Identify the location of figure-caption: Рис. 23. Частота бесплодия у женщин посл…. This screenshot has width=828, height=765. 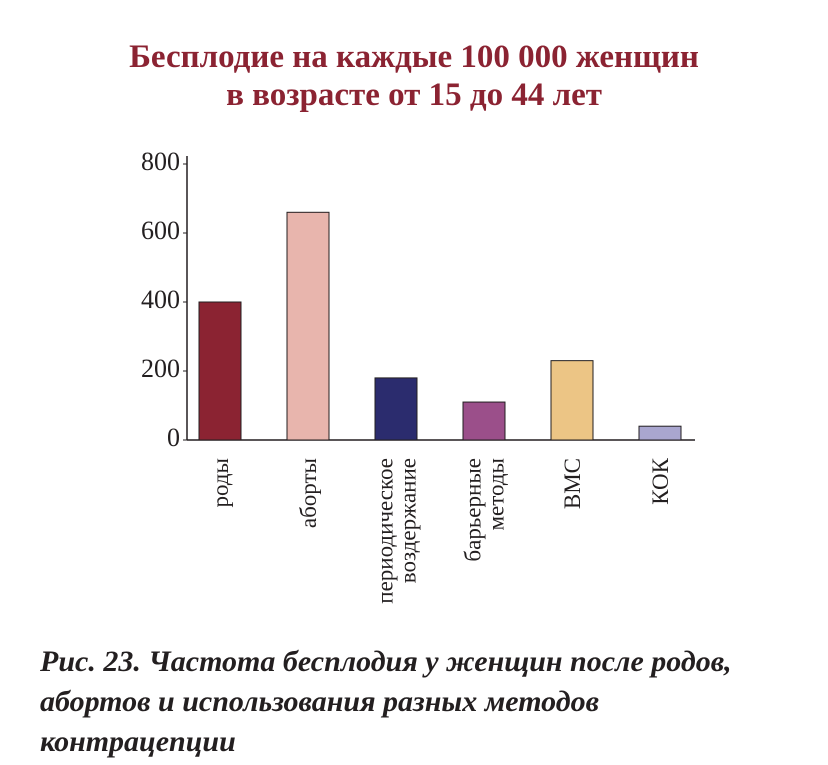
(386, 701).